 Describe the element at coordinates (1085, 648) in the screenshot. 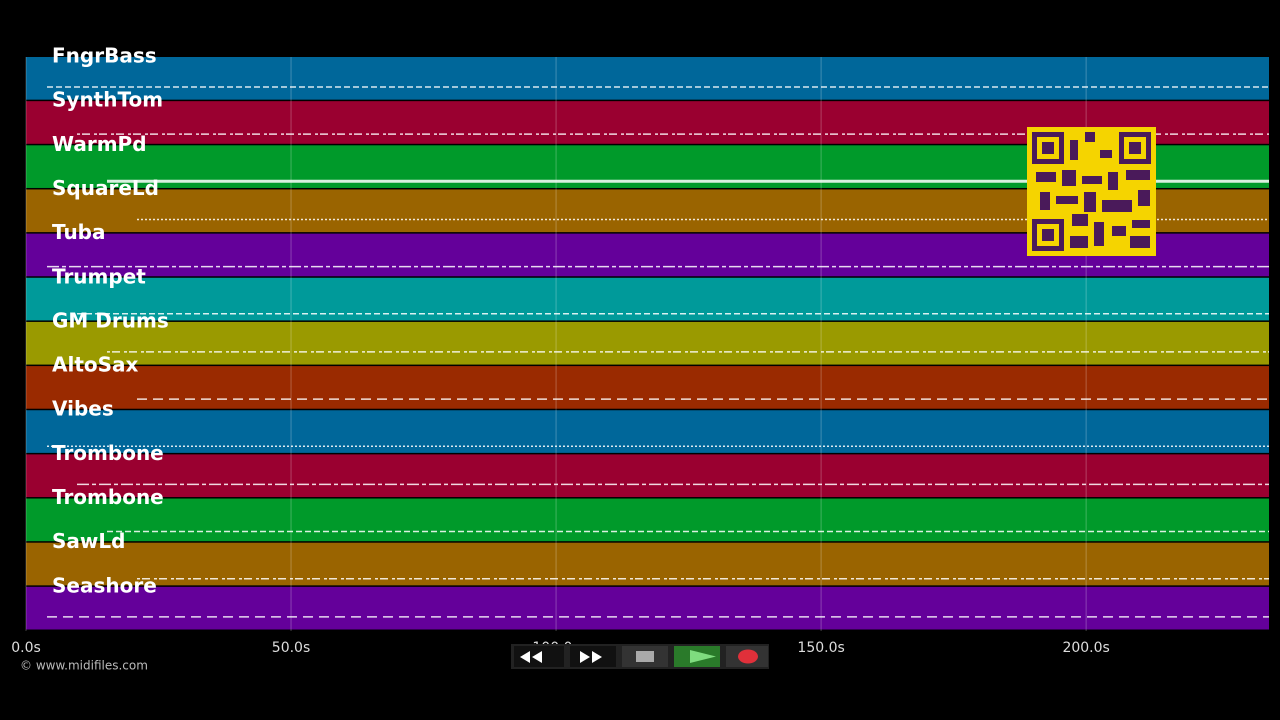

I see `tick-label: 200.0s` at that location.